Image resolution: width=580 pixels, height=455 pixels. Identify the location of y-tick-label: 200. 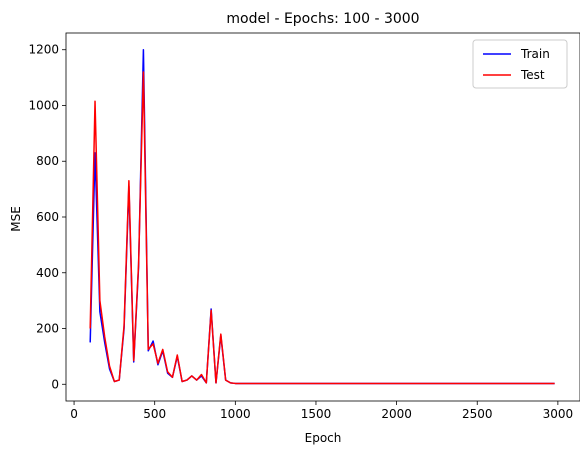
(47, 329).